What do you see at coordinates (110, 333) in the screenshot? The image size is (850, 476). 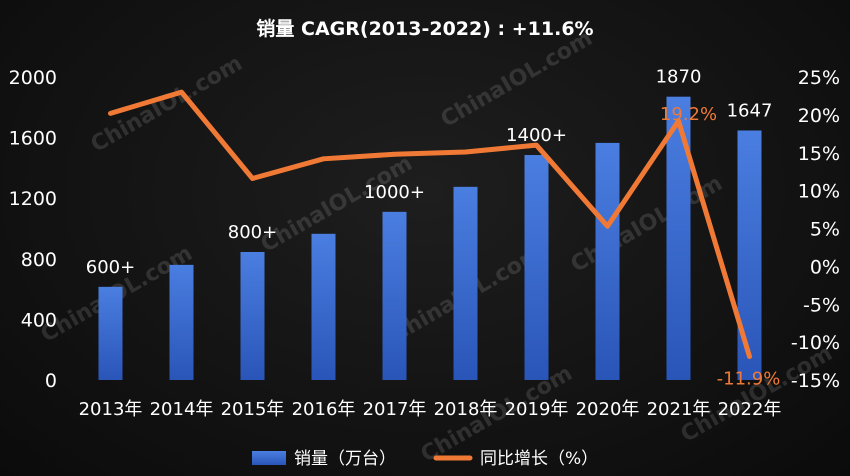 I see `bar-2013年` at bounding box center [110, 333].